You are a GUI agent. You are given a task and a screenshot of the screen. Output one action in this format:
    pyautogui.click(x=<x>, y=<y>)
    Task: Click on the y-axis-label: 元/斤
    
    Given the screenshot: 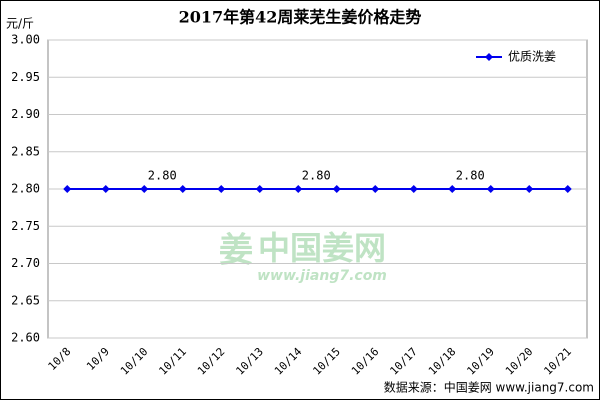 What is the action you would take?
    pyautogui.click(x=20, y=24)
    